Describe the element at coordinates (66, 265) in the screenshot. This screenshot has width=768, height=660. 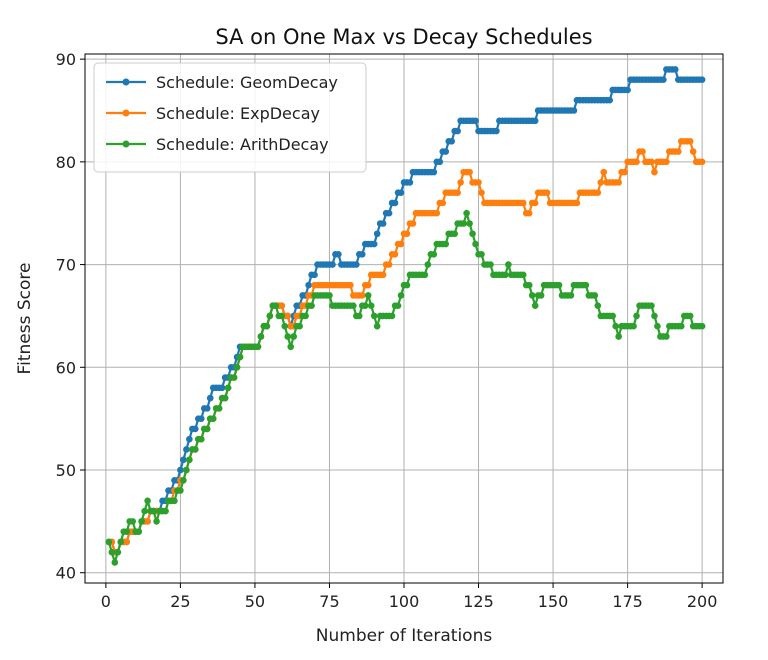
I see `y-tick-label: 70` at that location.